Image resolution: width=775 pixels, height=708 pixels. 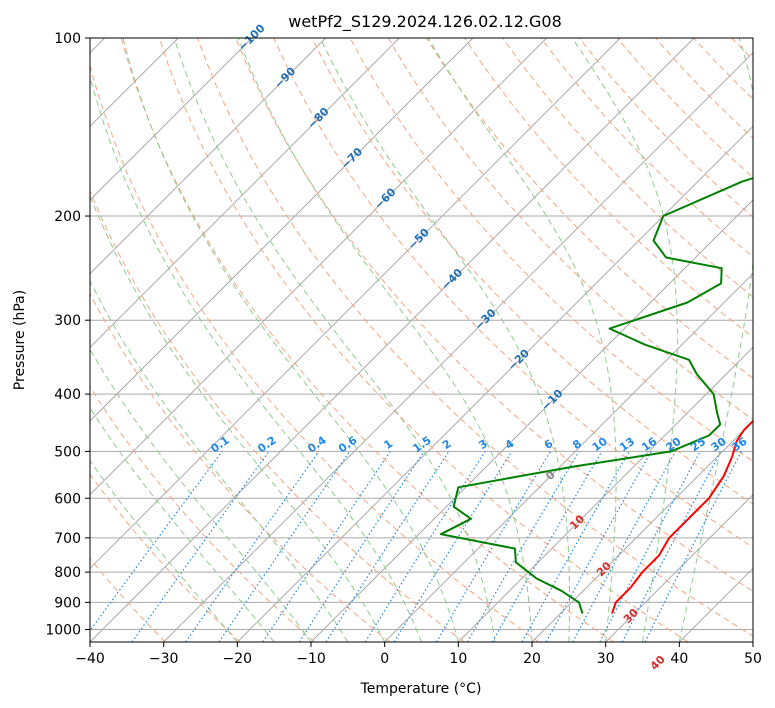 What do you see at coordinates (447, 444) in the screenshot?
I see `mixing-ratio-label: 2` at bounding box center [447, 444].